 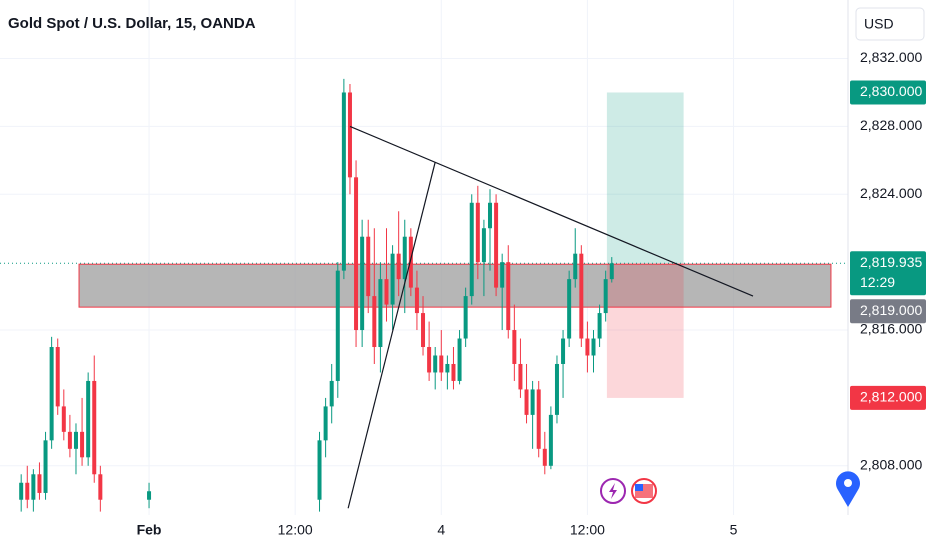 What do you see at coordinates (879, 24) in the screenshot?
I see `currency: USD` at bounding box center [879, 24].